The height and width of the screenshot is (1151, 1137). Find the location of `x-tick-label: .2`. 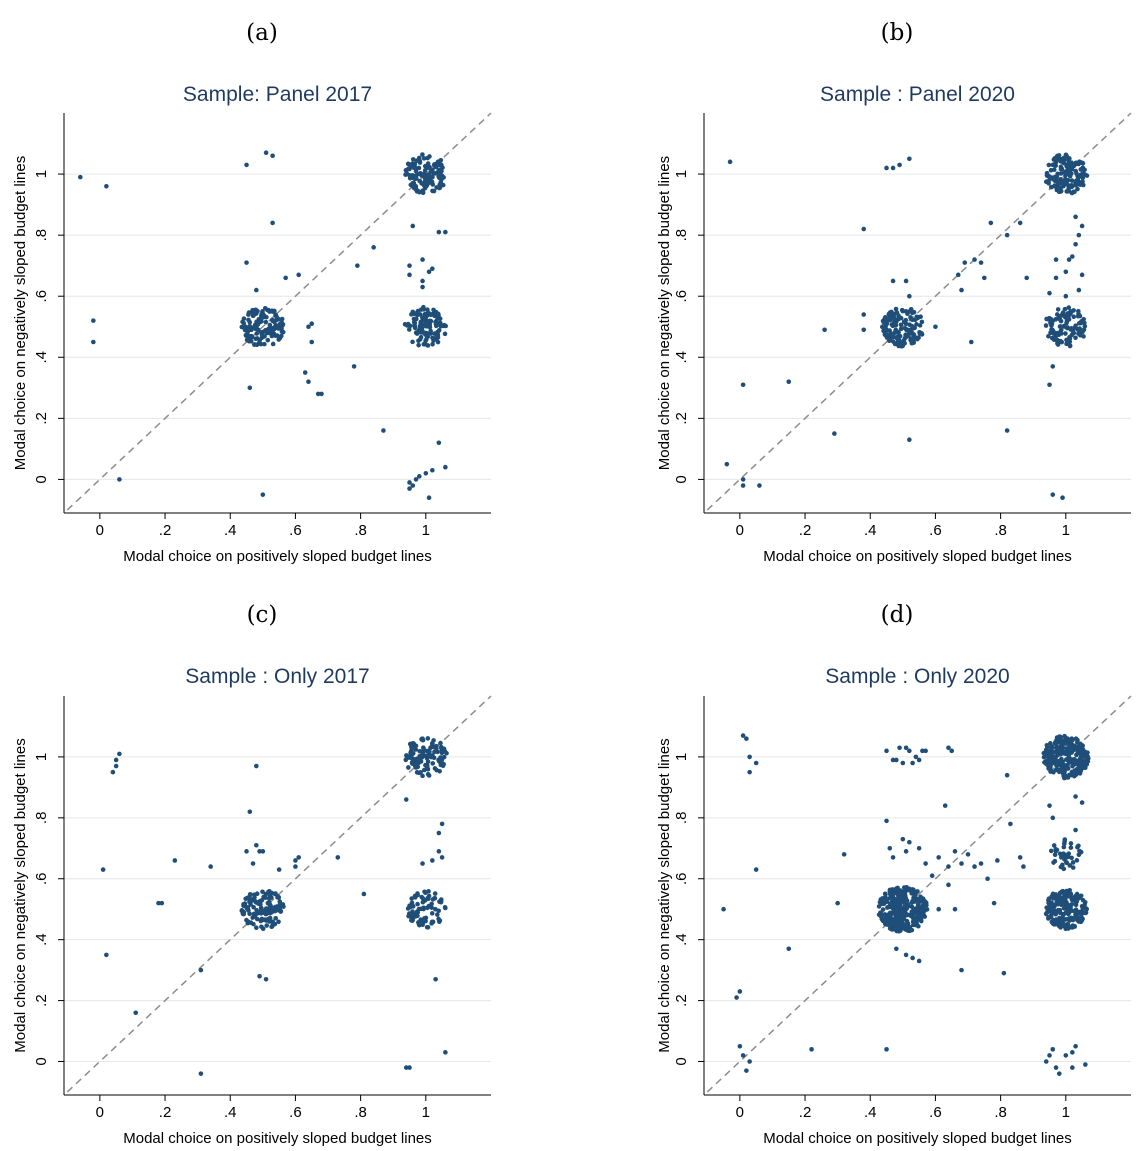

x-tick-label: .2 is located at coordinates (805, 1112).